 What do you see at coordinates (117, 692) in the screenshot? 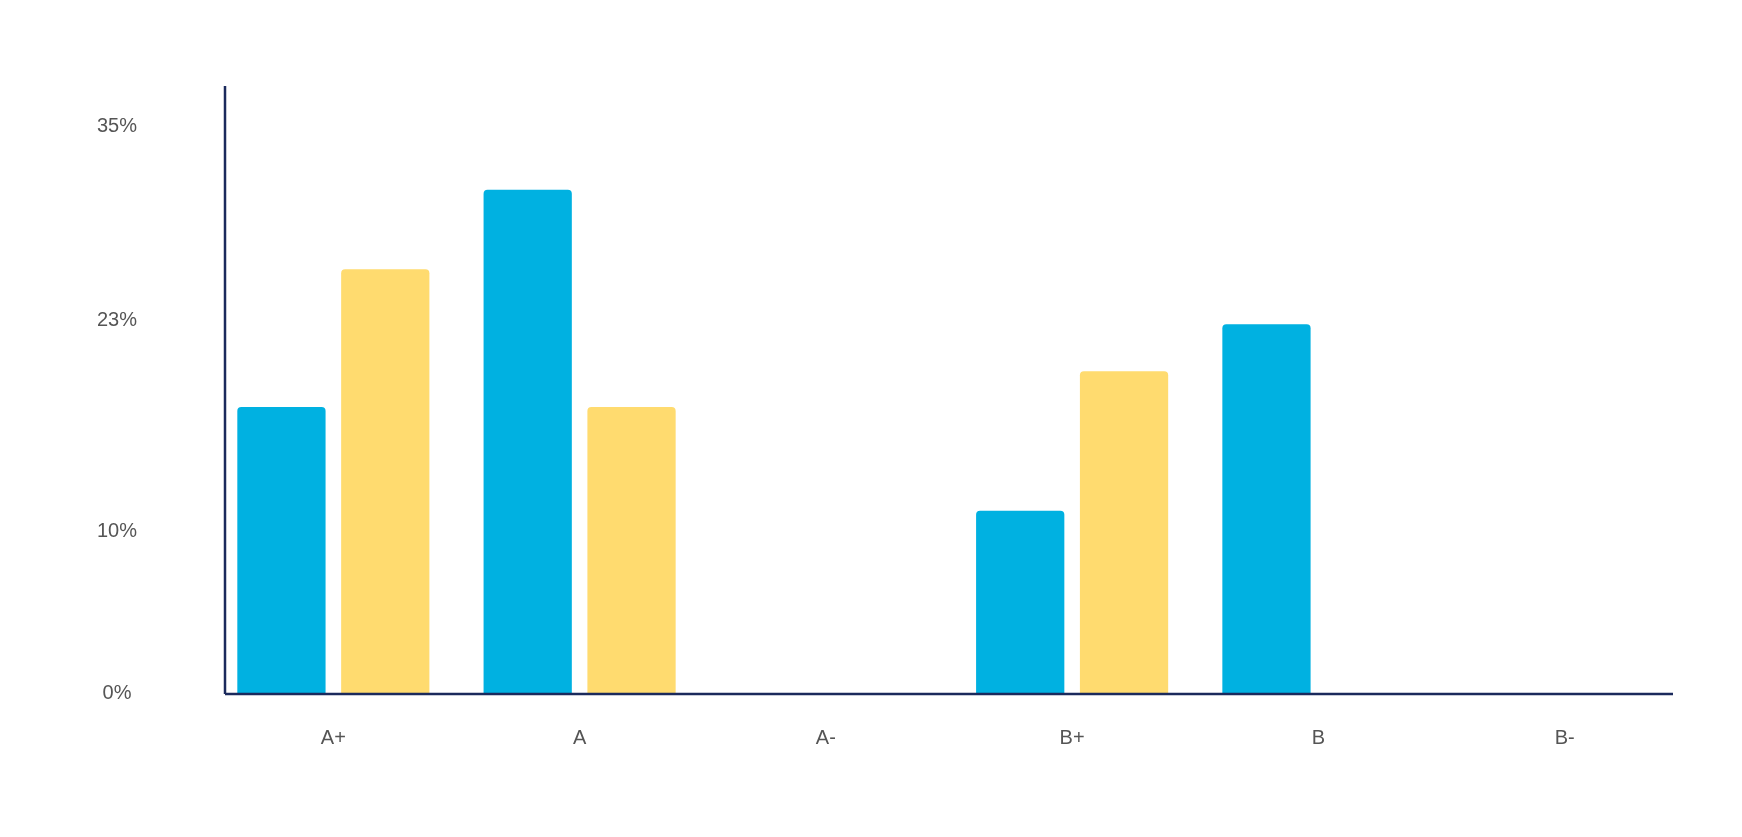
I see `y-tick-label: 0%` at bounding box center [117, 692].